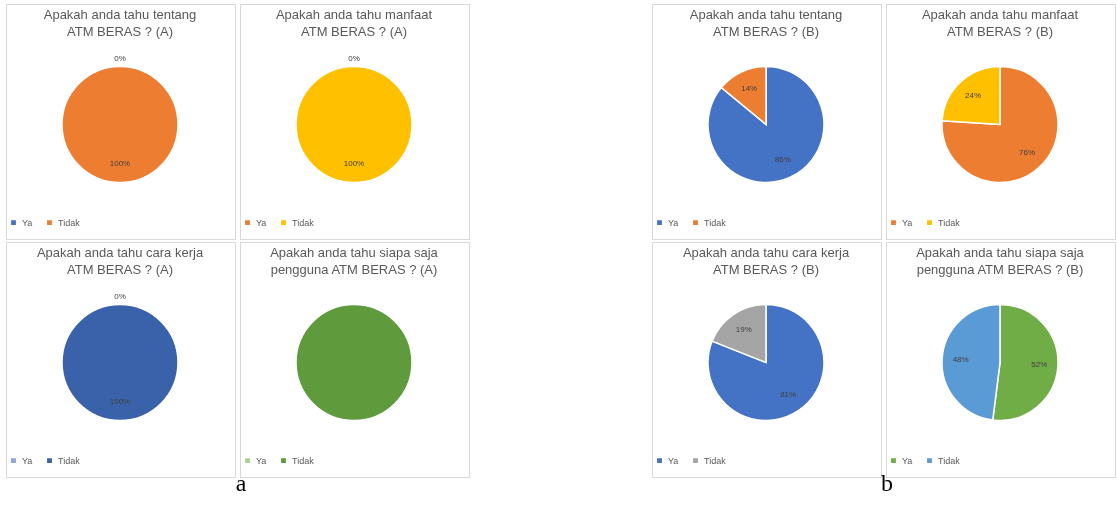 The width and height of the screenshot is (1117, 529). I want to click on data-label: 24%, so click(973, 95).